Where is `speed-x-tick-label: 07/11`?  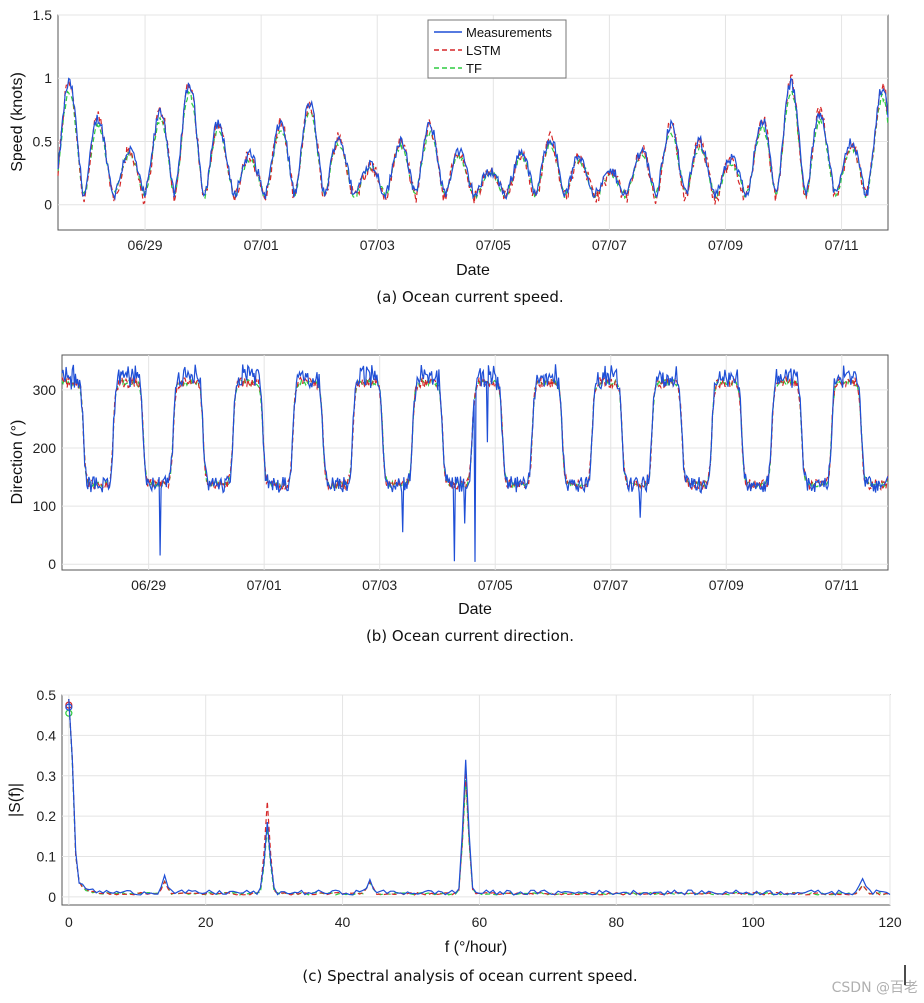 speed-x-tick-label: 07/11 is located at coordinates (842, 245).